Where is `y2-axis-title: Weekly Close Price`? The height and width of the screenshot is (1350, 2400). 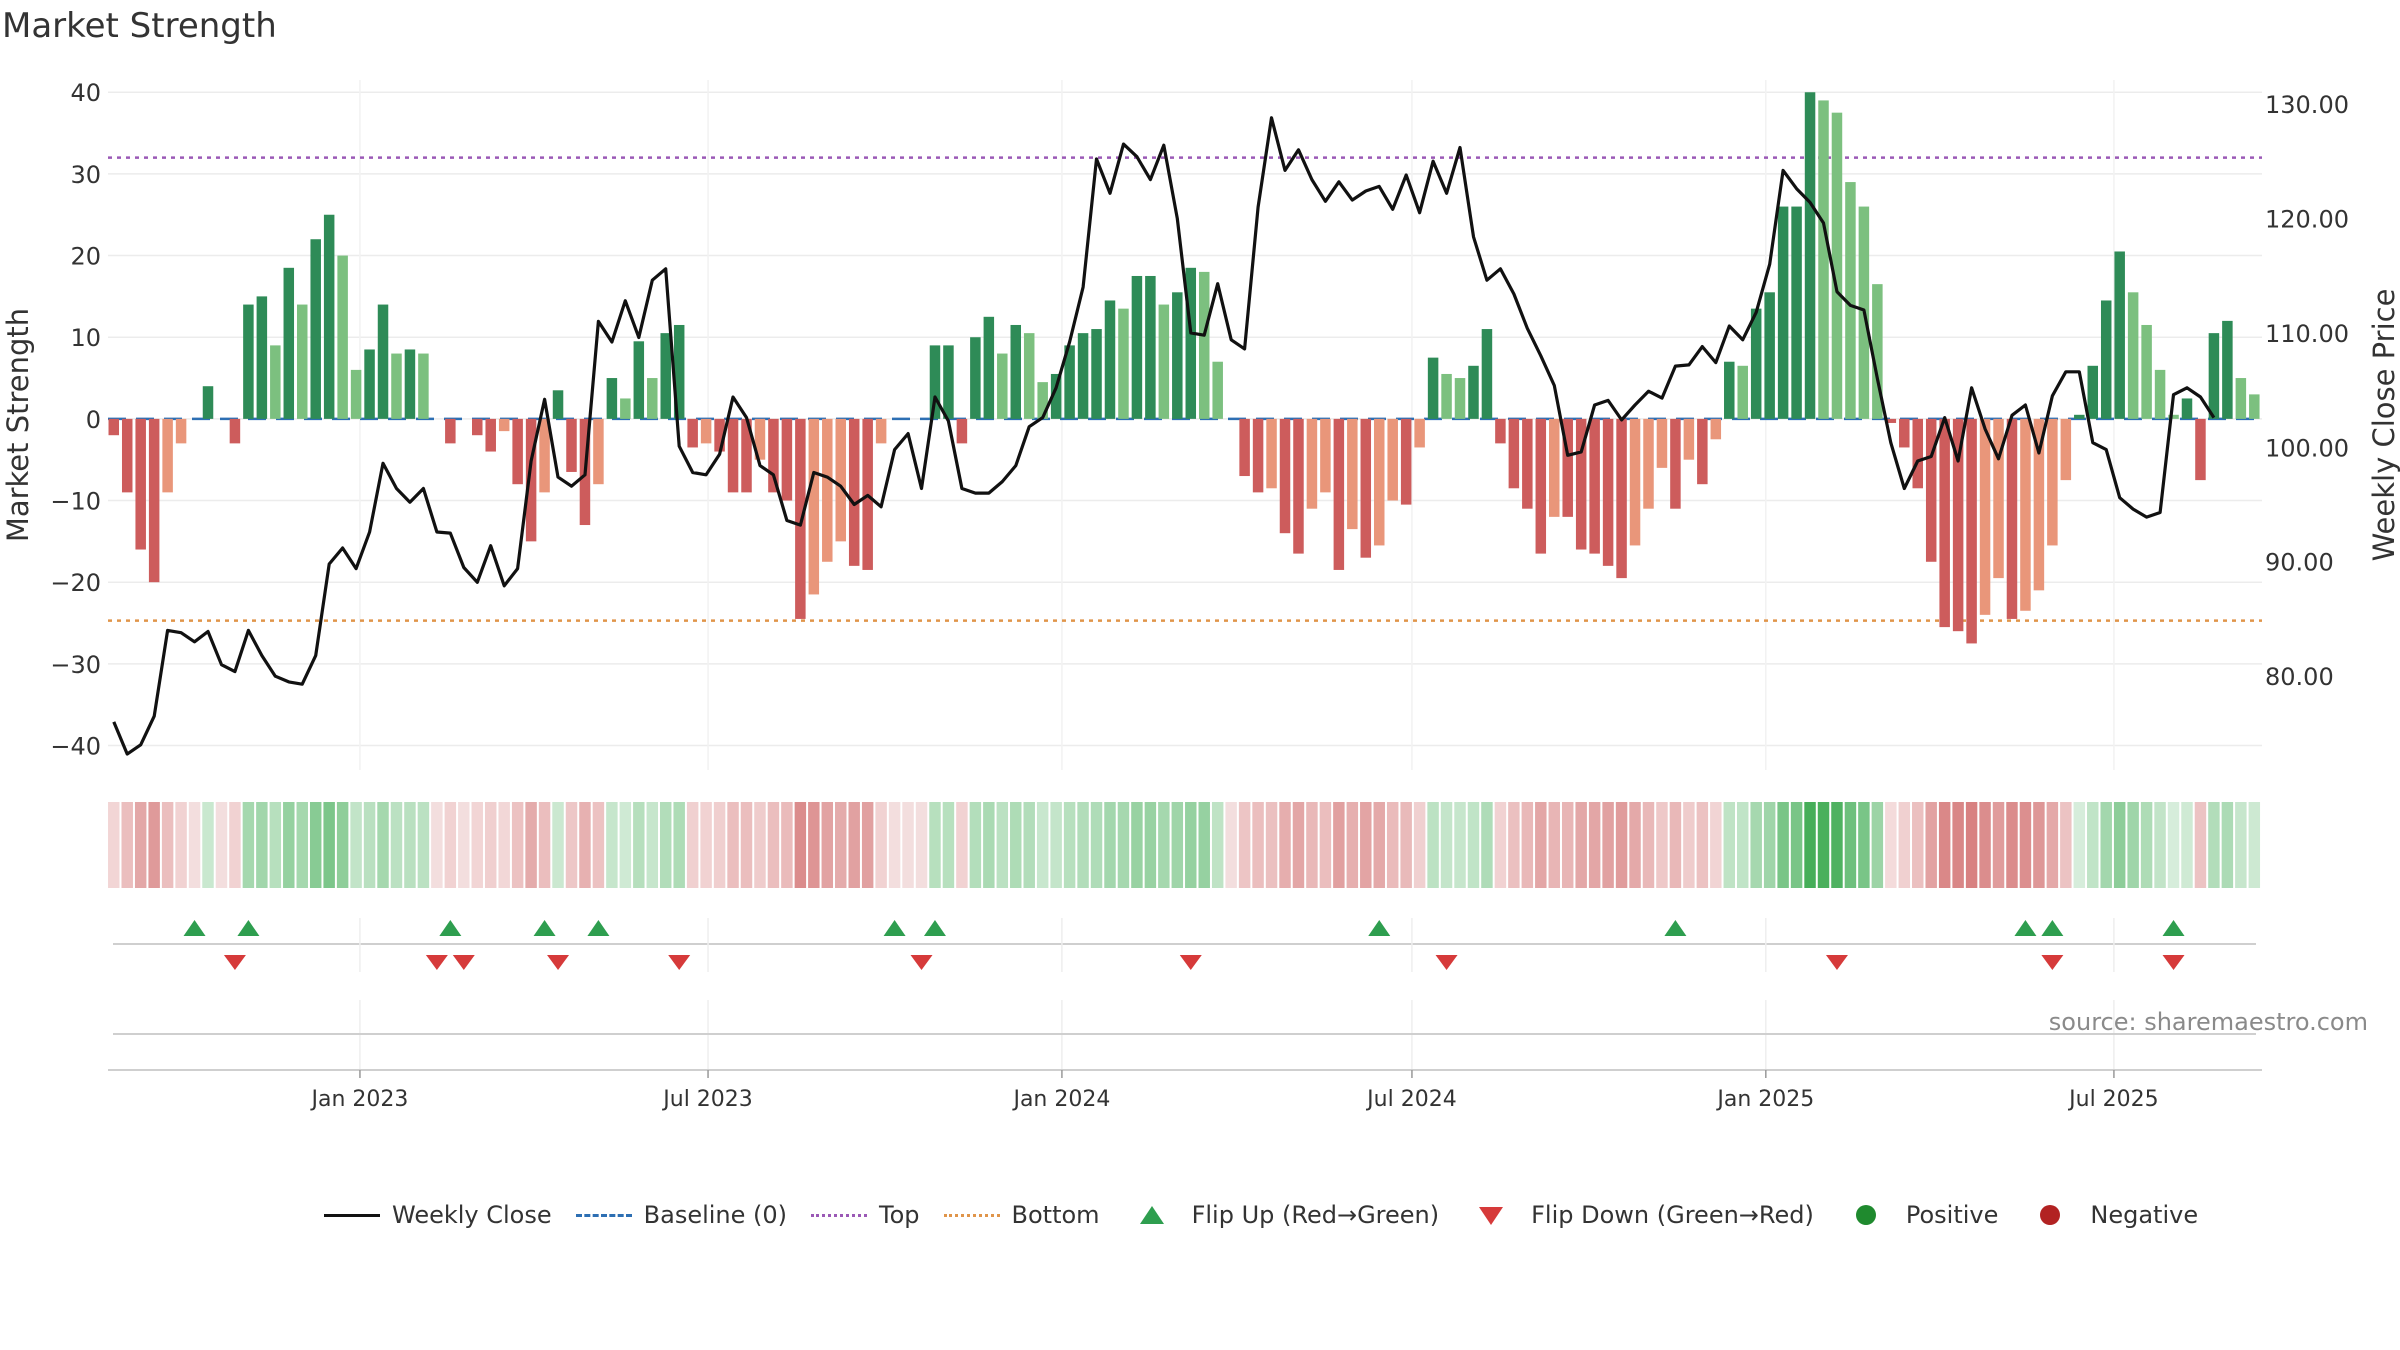
y2-axis-title: Weekly Close Price is located at coordinates (2383, 425).